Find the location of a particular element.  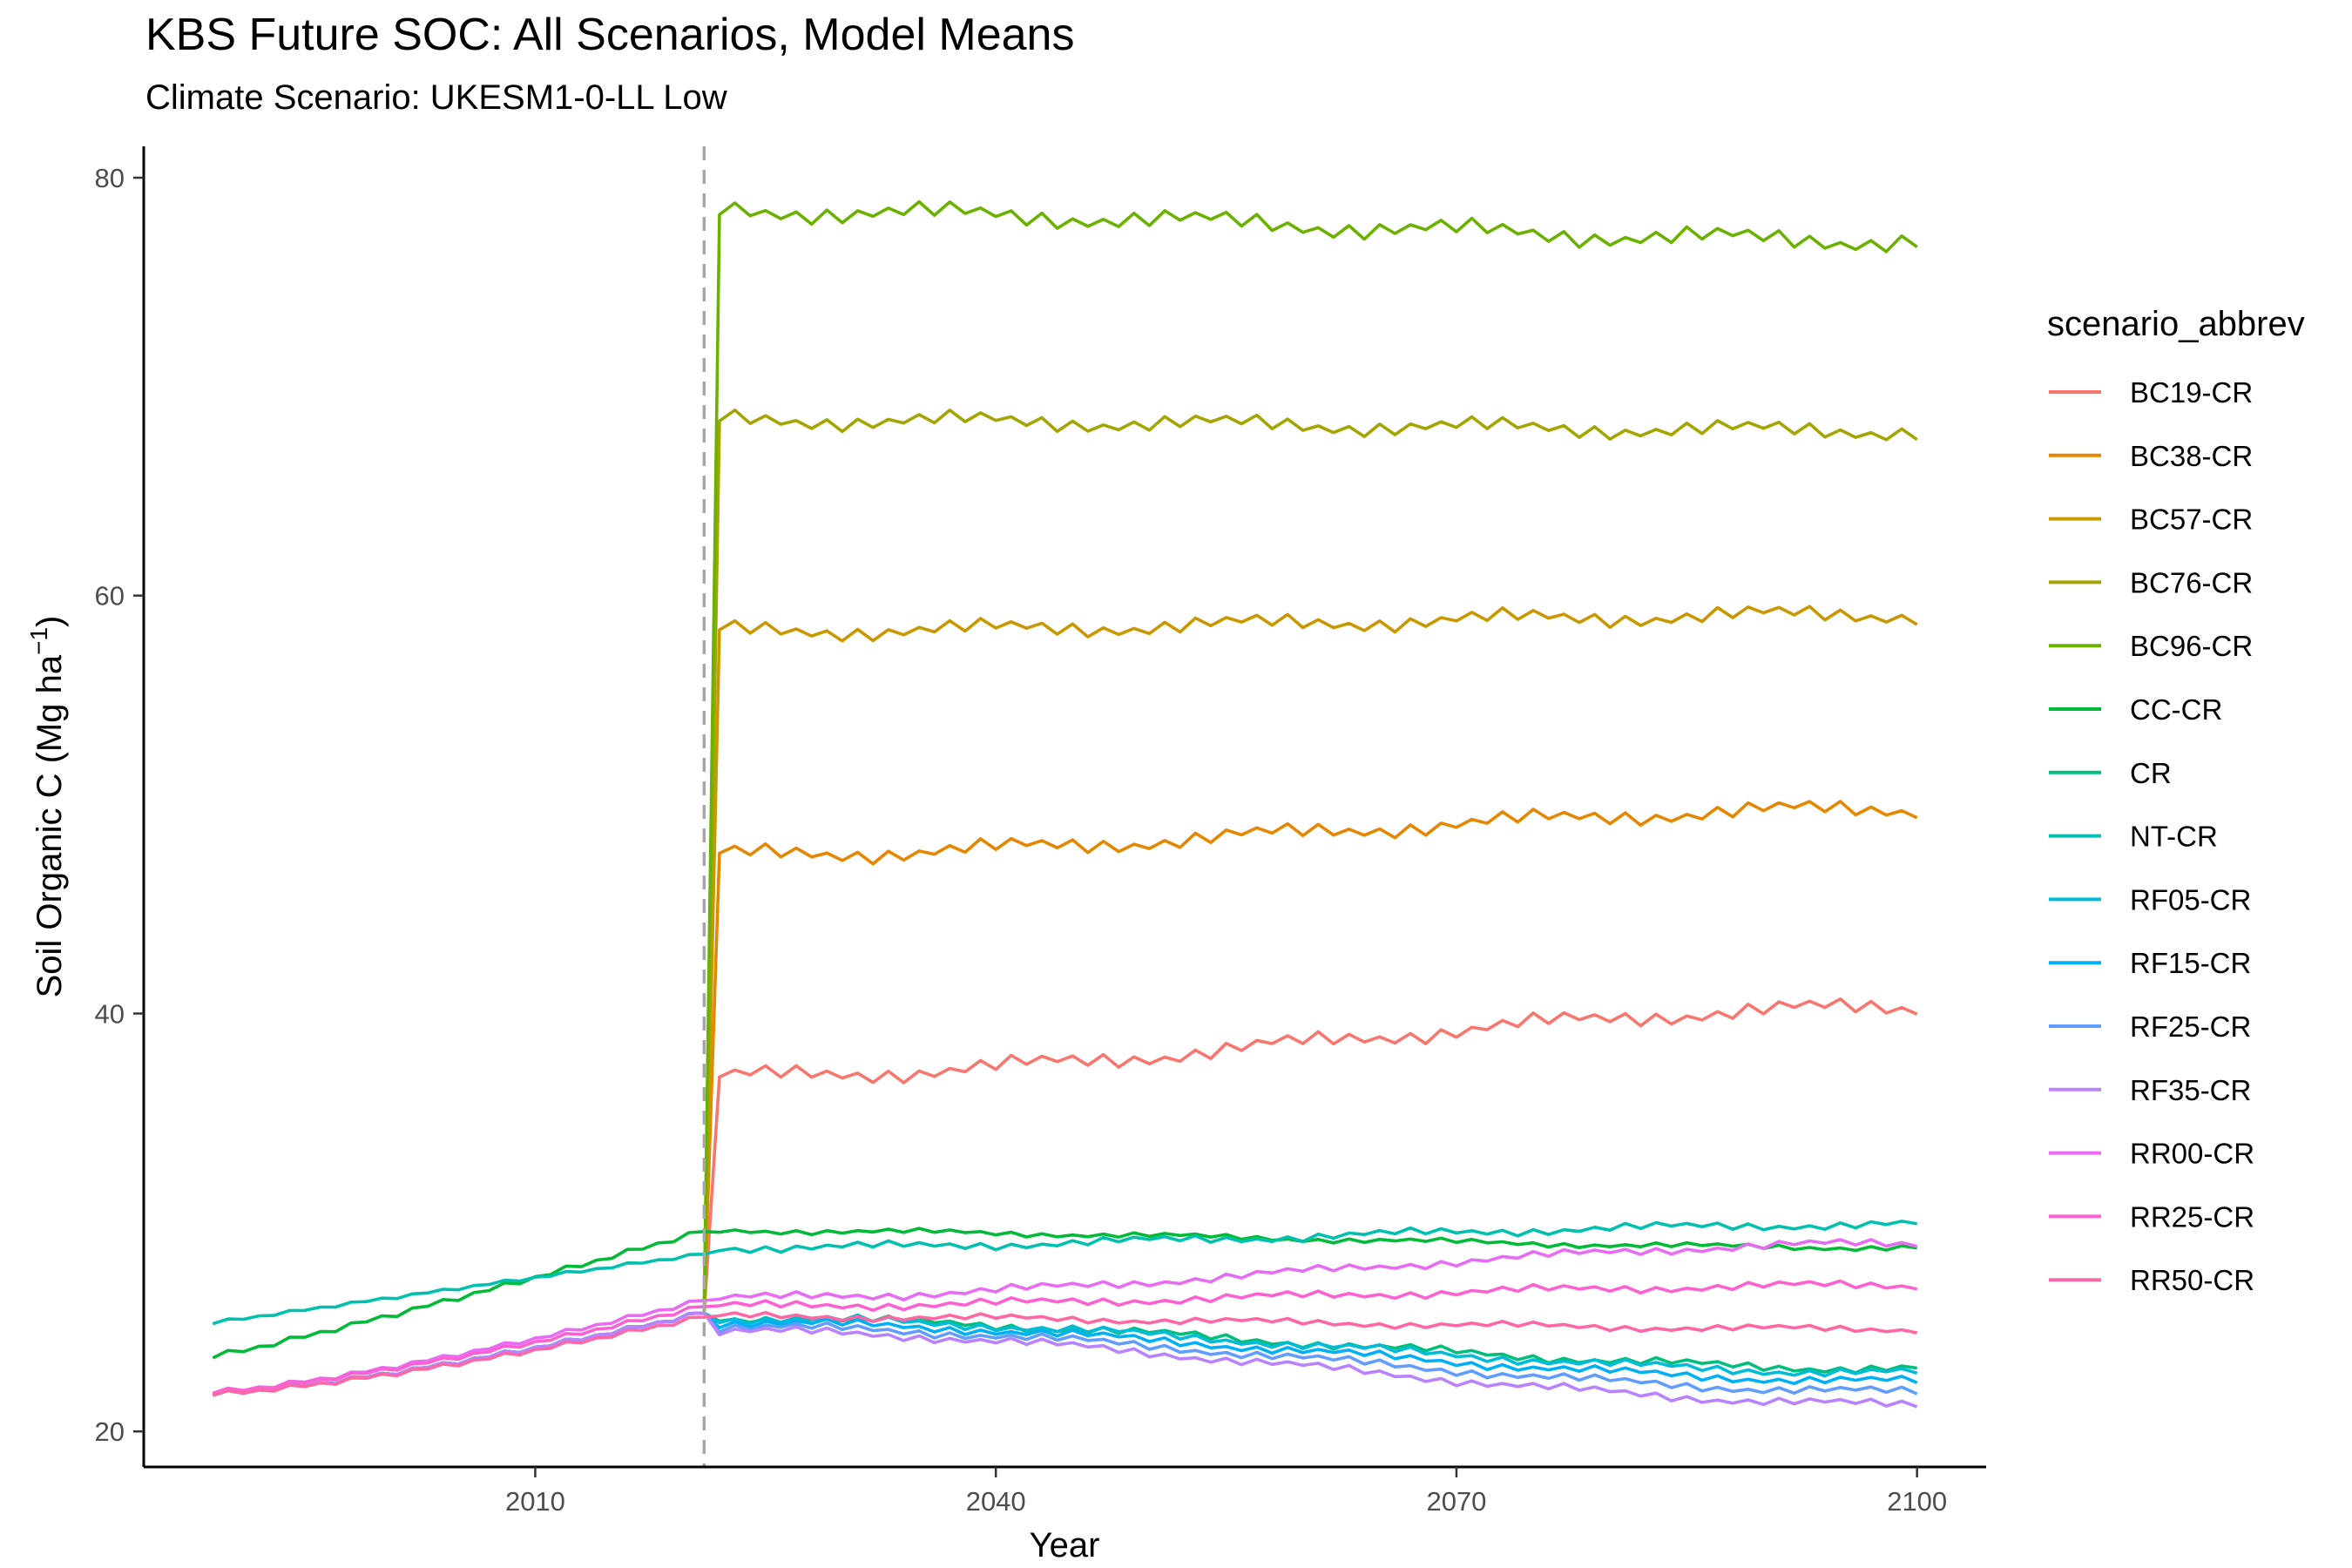

legend-label: RF25-CR is located at coordinates (2190, 1026).